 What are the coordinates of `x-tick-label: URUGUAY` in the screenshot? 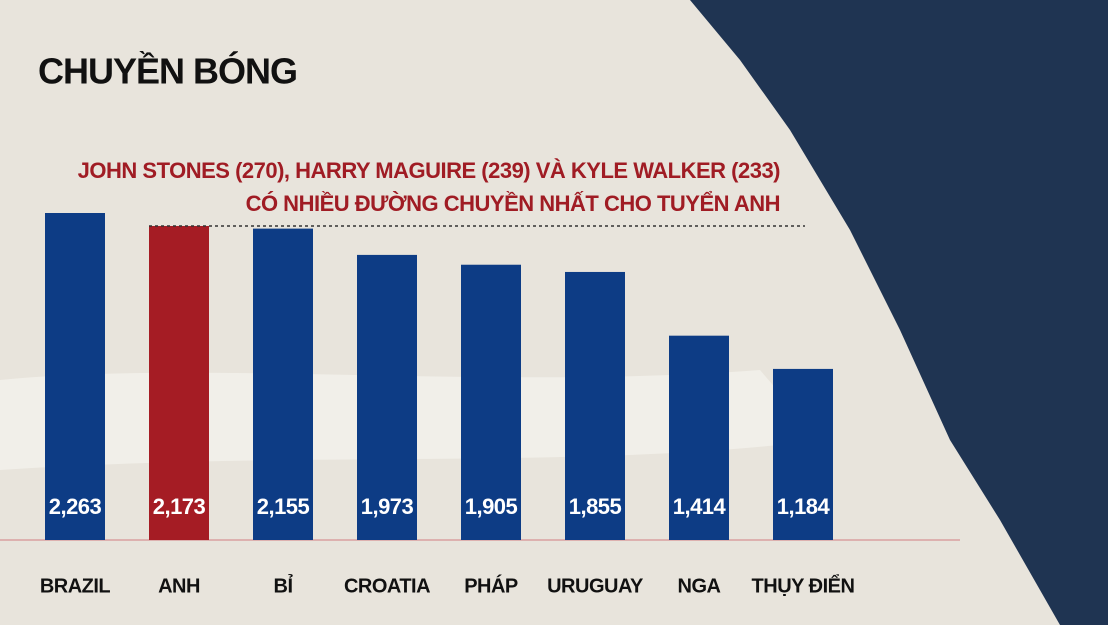 It's located at (595, 586).